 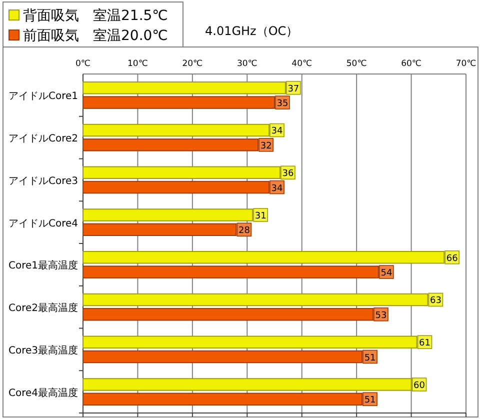 I want to click on y-tick-label: Core2最高温度, so click(x=43, y=308).